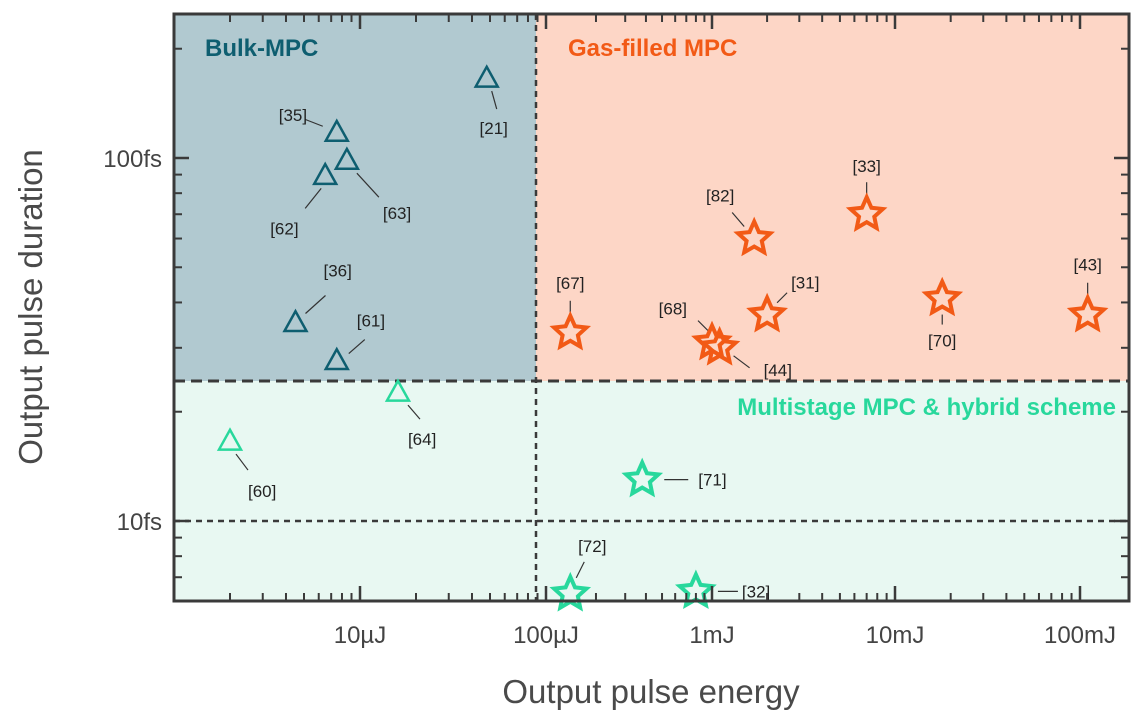  I want to click on ref-label-33: [33], so click(866, 166).